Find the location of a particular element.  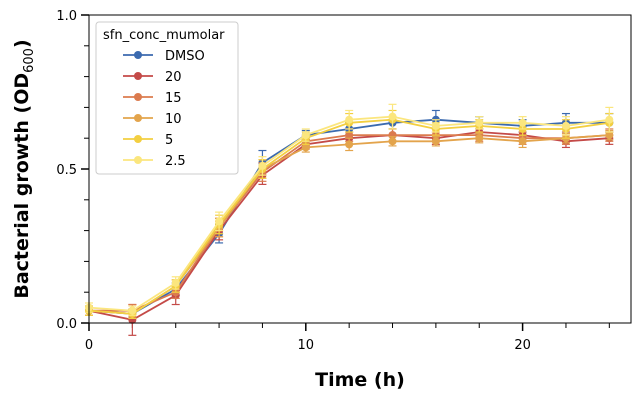

y-tick-label: 1.0 is located at coordinates (66, 16).